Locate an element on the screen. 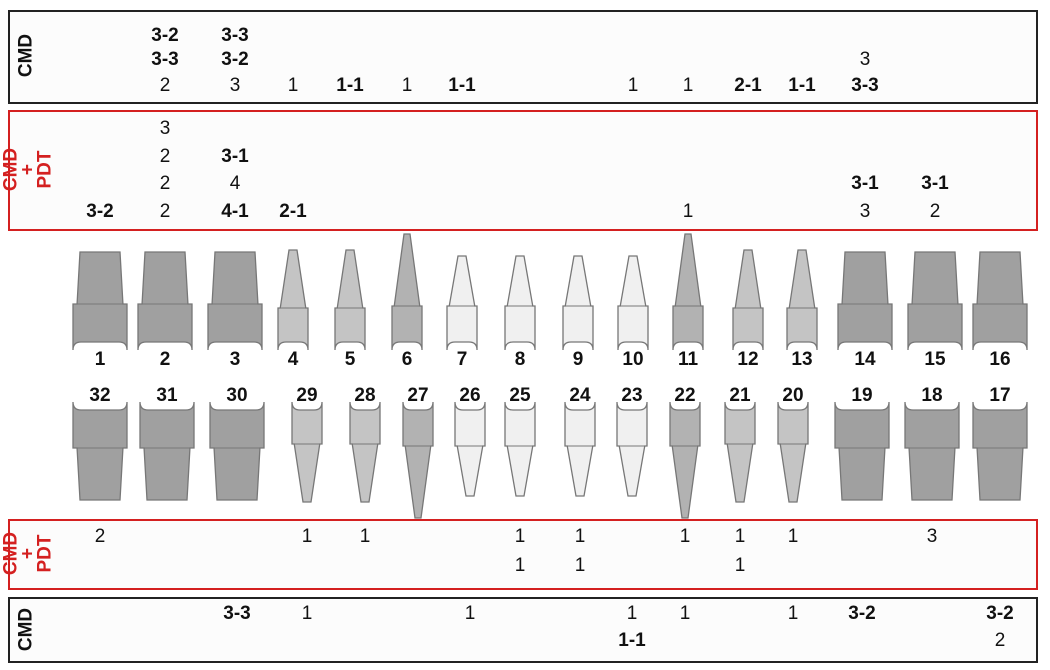  upper-cmd-panel: CMD is located at coordinates (523, 57).